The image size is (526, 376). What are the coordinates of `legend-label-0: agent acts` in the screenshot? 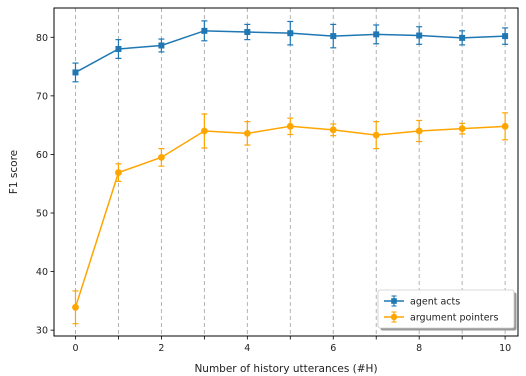 It's located at (435, 302).